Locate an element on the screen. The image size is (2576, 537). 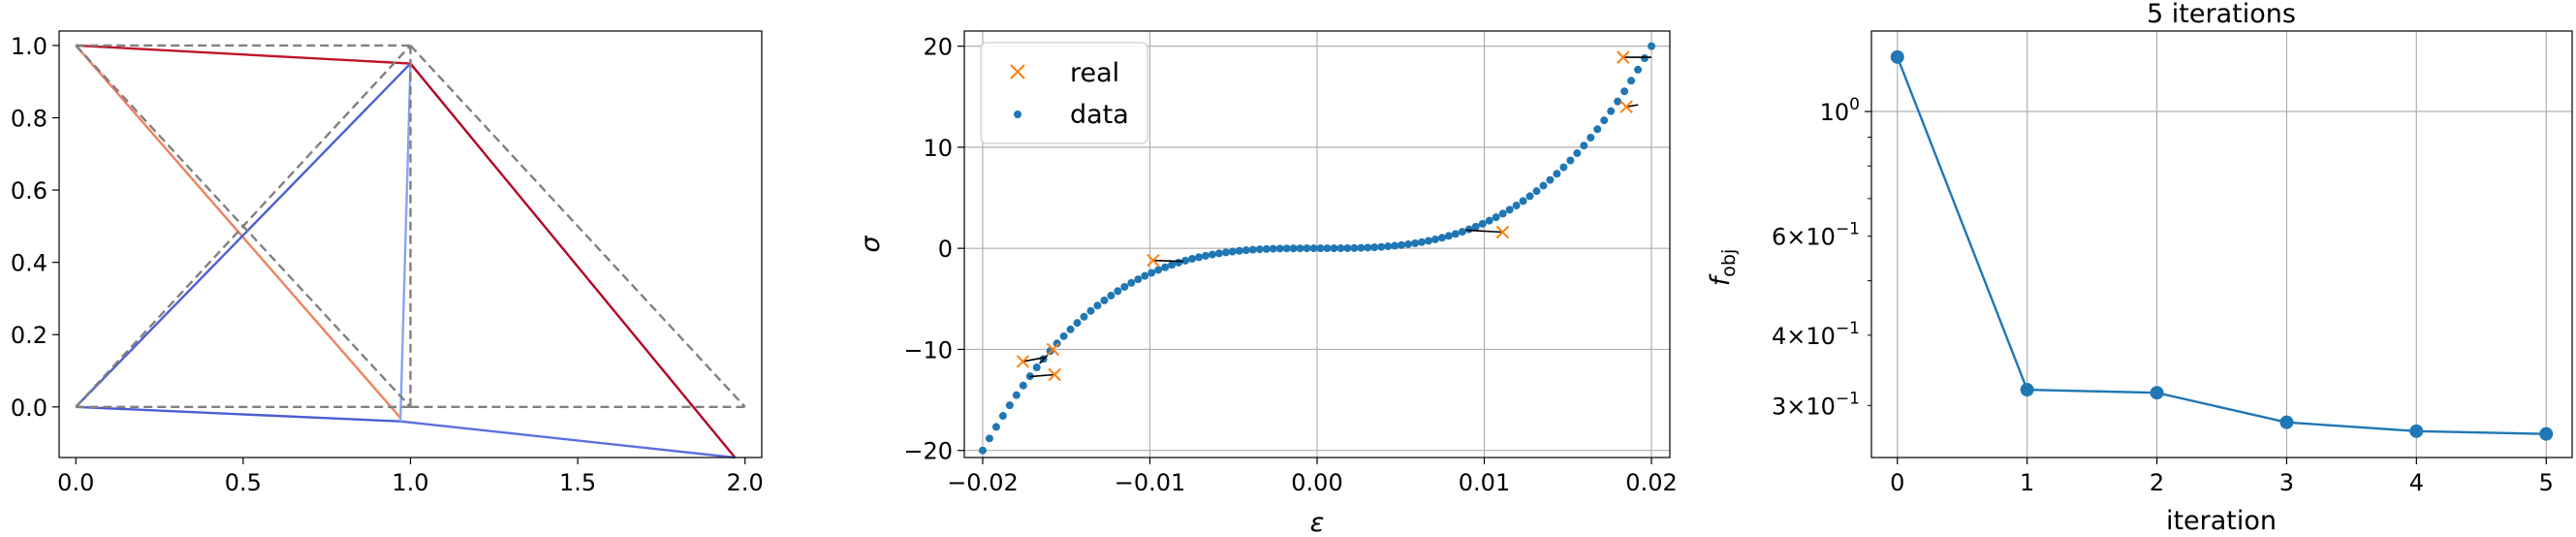
tick-mantissa: 6×10 is located at coordinates (1804, 237).